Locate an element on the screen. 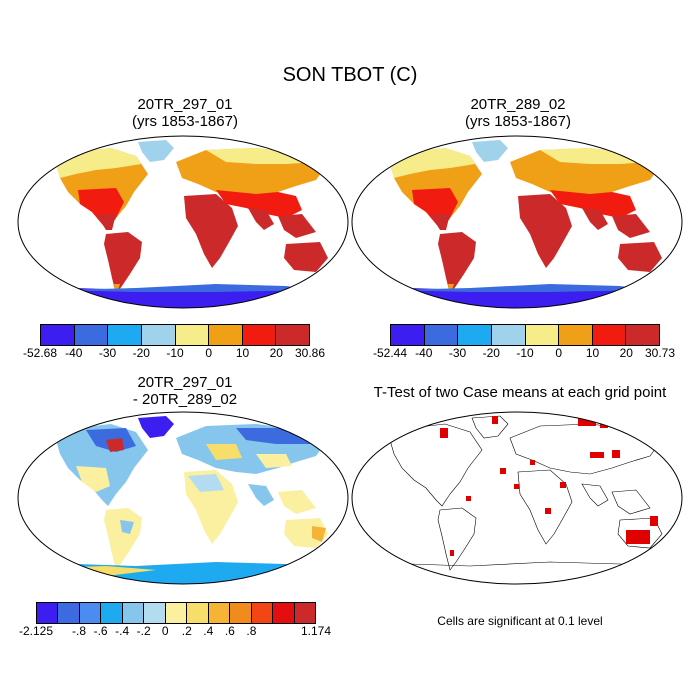 This screenshot has height=700, width=700. panel1-title-line2: (yrs 1853-1867) is located at coordinates (185, 121).